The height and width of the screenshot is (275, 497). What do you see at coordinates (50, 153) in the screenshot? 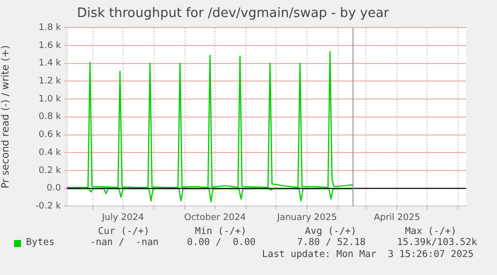
I see `y-tick-label: 0.4 k` at bounding box center [50, 153].